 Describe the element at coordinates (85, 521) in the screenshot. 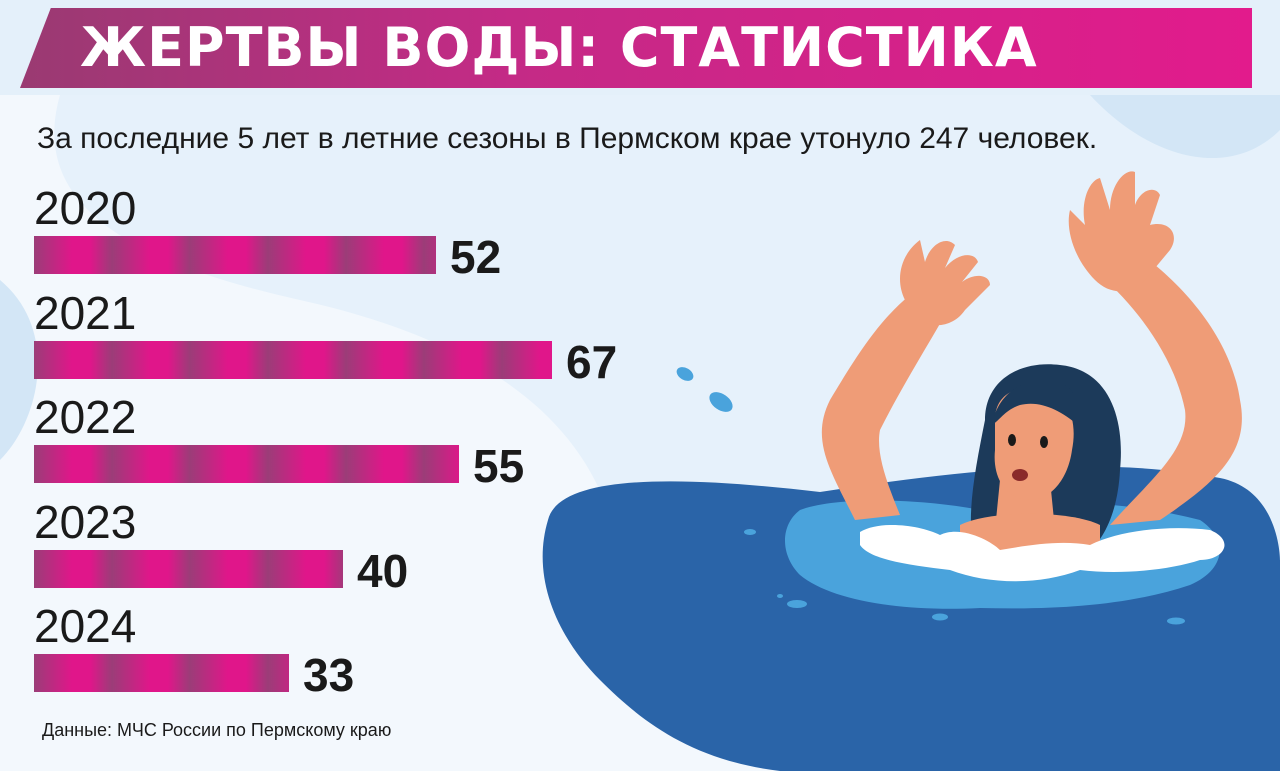

I see `year-label: 2023` at that location.